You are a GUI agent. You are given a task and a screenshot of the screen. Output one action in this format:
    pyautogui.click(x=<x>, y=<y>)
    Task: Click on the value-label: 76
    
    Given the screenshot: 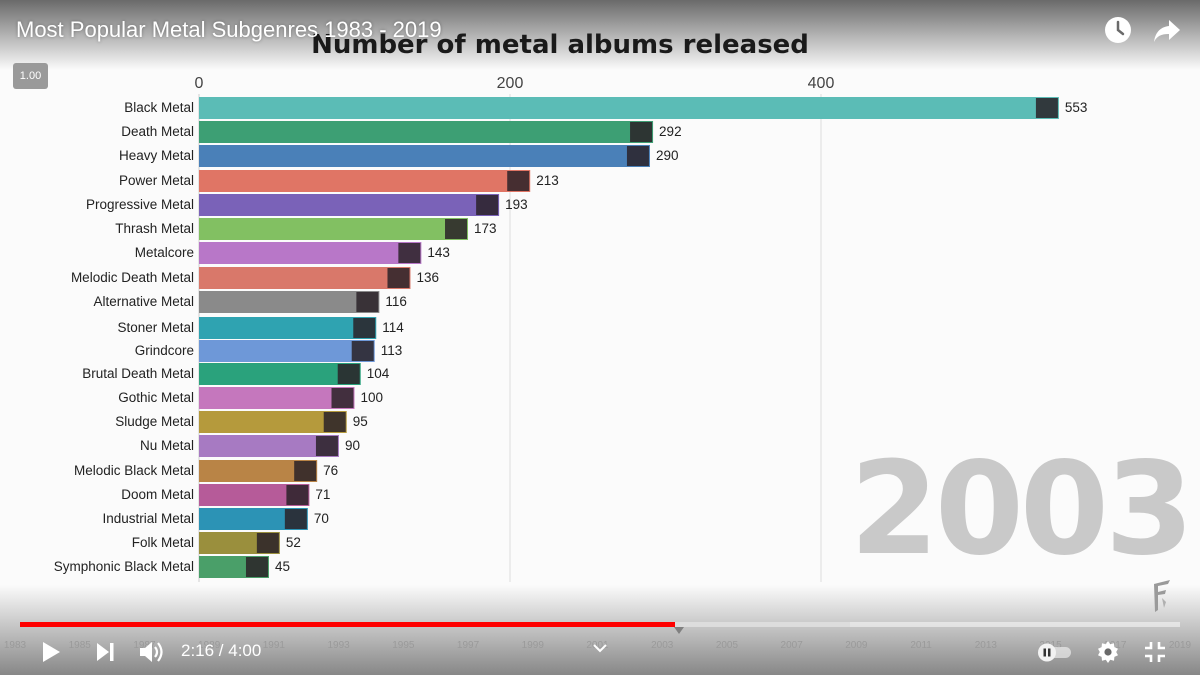 What is the action you would take?
    pyautogui.click(x=330, y=470)
    